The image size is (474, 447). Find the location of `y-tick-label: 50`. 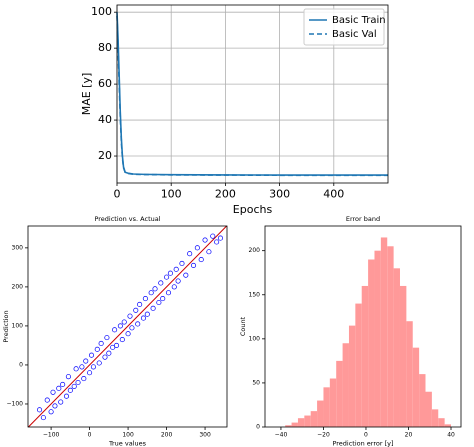

y-tick-label: 50 is located at coordinates (256, 382).